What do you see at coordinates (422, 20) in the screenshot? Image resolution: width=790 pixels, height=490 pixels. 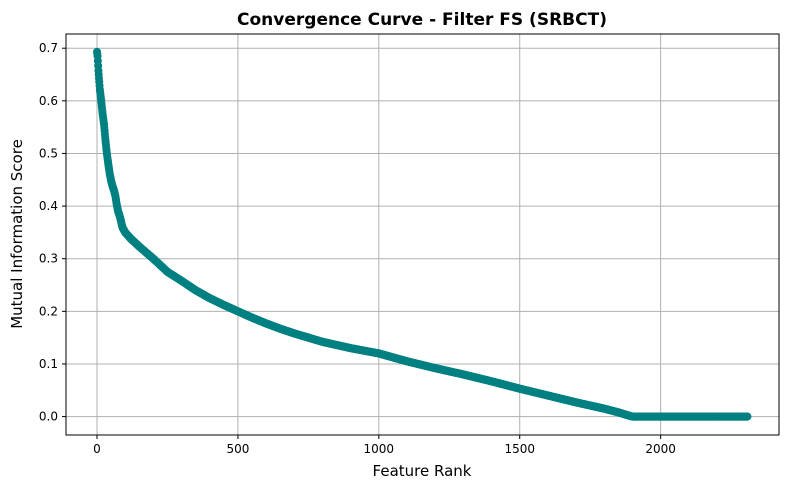 I see `chart-title: Convergence Curve - Filter FS (SRBCT)` at bounding box center [422, 20].